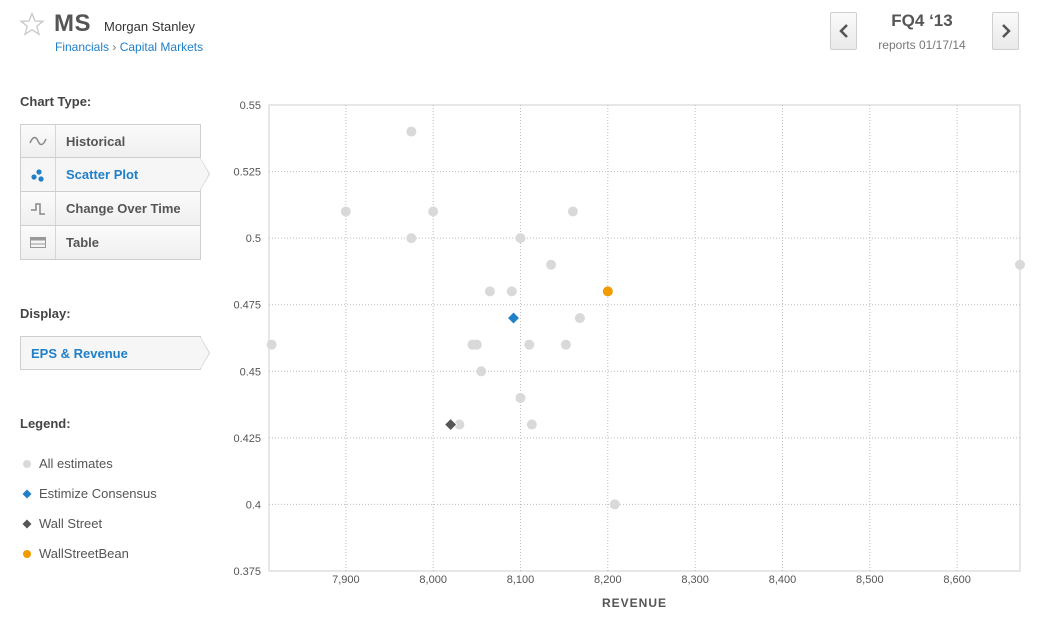  I want to click on chart-type-scatter-plot: Scatter Plot, so click(115, 174).